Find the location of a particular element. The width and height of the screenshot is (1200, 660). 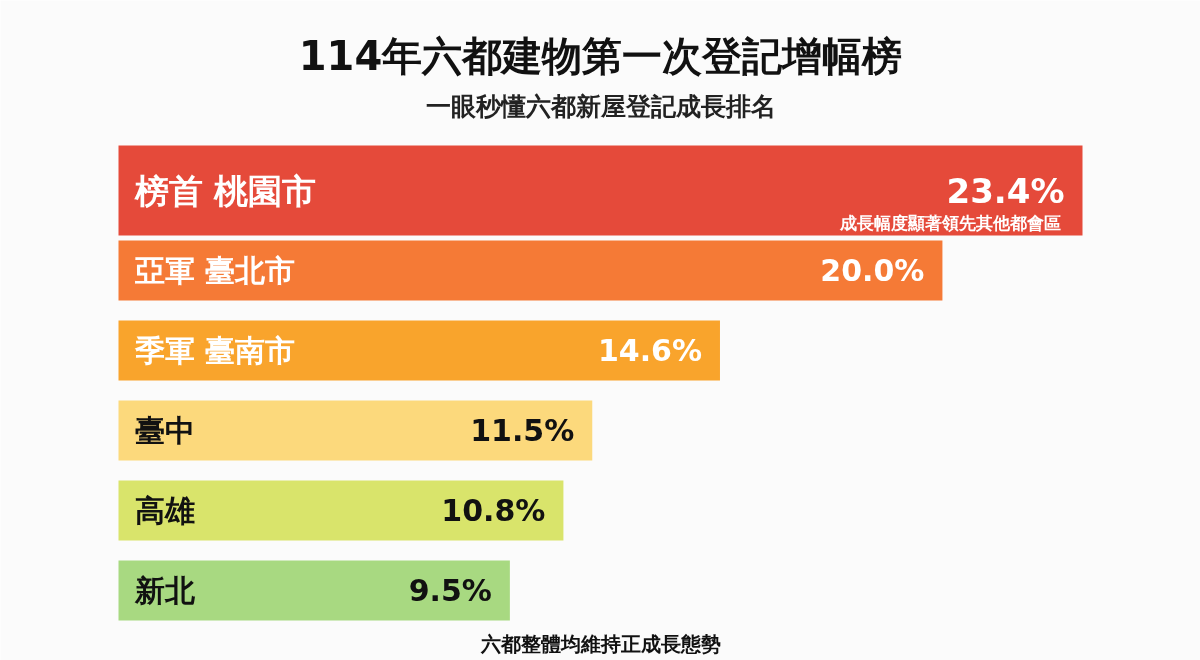

data-label: 11.5% is located at coordinates (522, 430).